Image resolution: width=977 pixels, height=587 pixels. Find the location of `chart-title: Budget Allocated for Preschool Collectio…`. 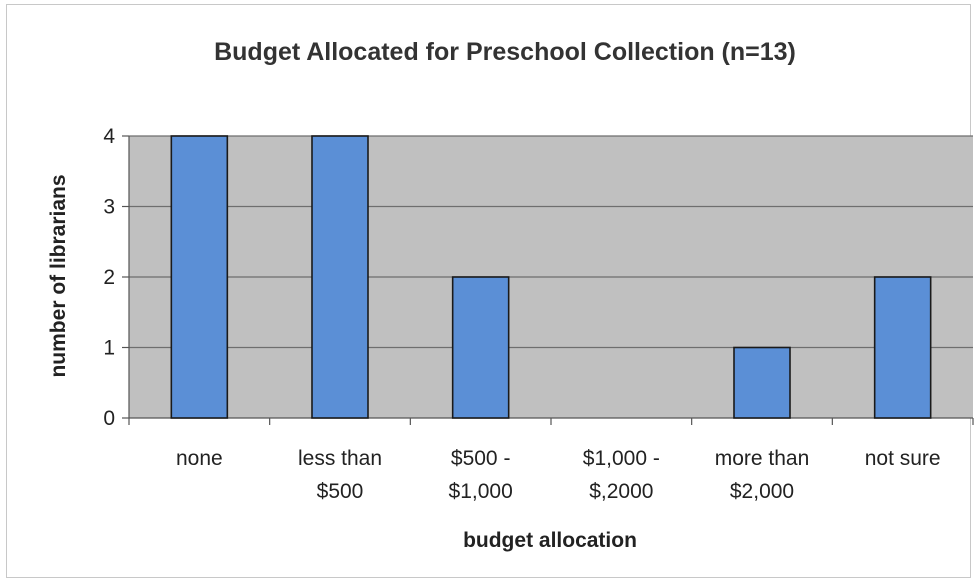

chart-title: Budget Allocated for Preschool Collectio… is located at coordinates (505, 52).